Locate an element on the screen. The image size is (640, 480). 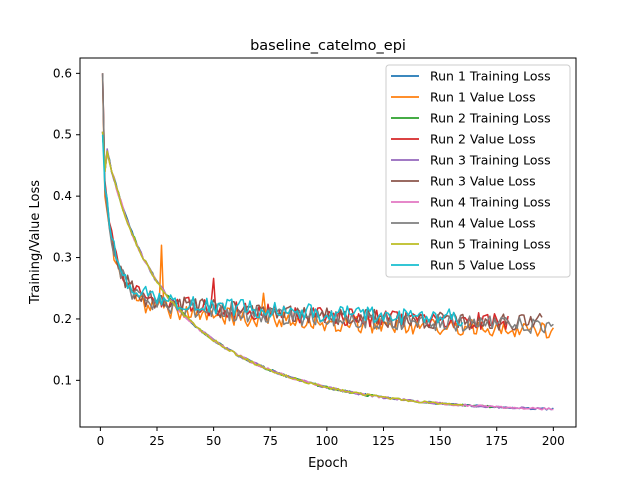
x-tick-label: 100 is located at coordinates (326, 441).